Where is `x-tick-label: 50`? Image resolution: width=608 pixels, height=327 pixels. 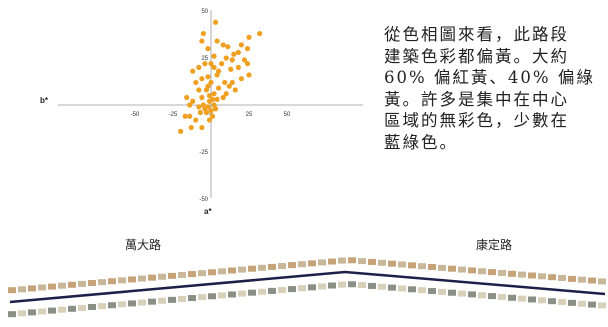 x-tick-label: 50 is located at coordinates (287, 115).